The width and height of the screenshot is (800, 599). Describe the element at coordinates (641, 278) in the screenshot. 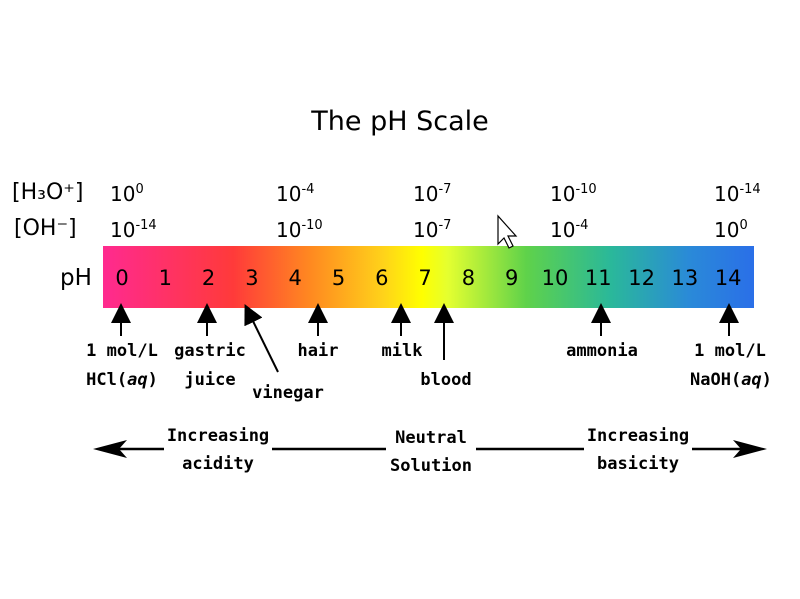

I see `ph-number: 12` at that location.